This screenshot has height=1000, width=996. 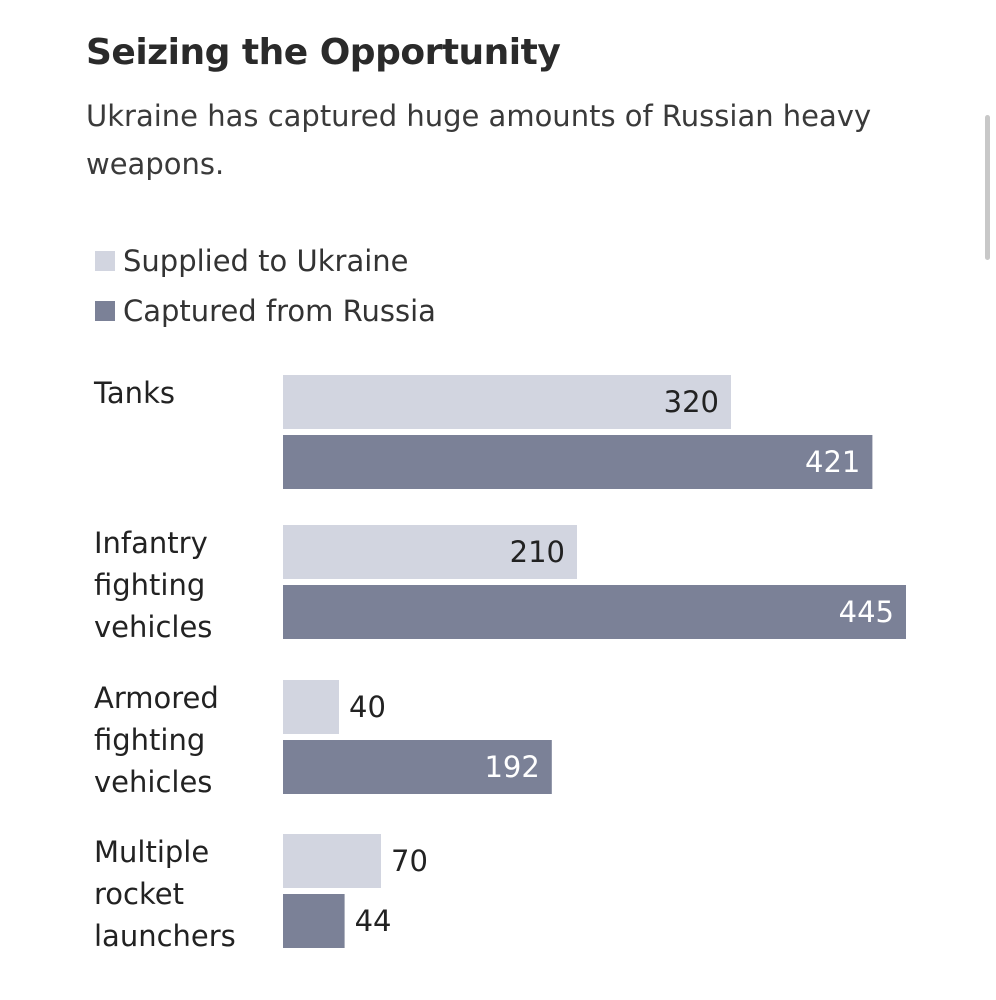 I want to click on category-label: Infantry fighting vehicles, so click(x=153, y=585).